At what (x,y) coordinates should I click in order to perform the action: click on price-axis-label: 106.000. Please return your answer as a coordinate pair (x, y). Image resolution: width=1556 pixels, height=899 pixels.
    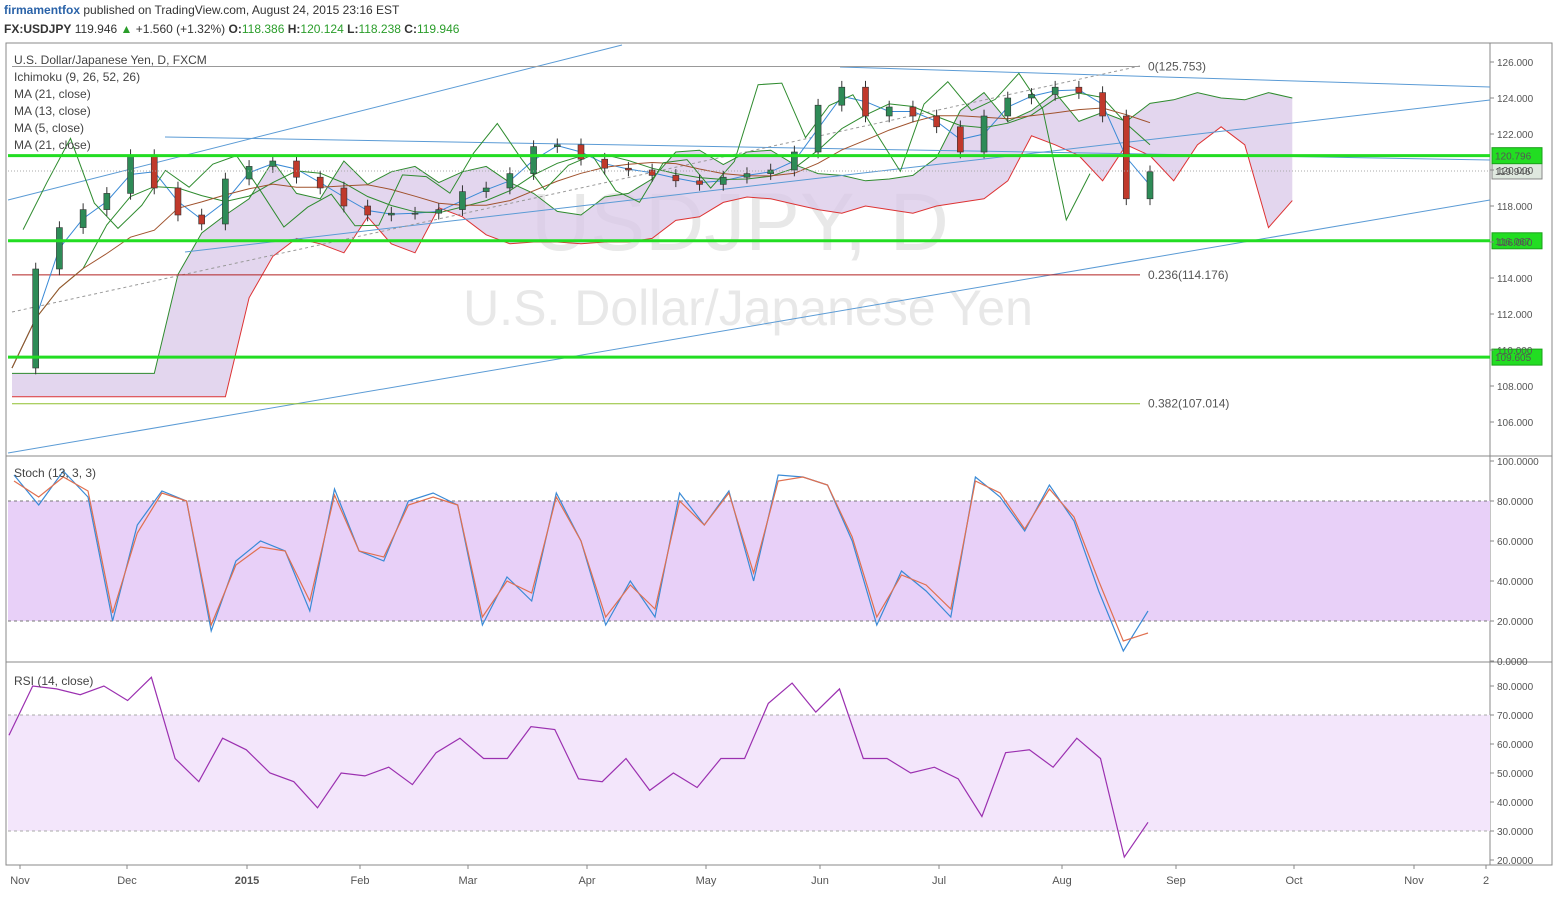
    Looking at the image, I should click on (1515, 423).